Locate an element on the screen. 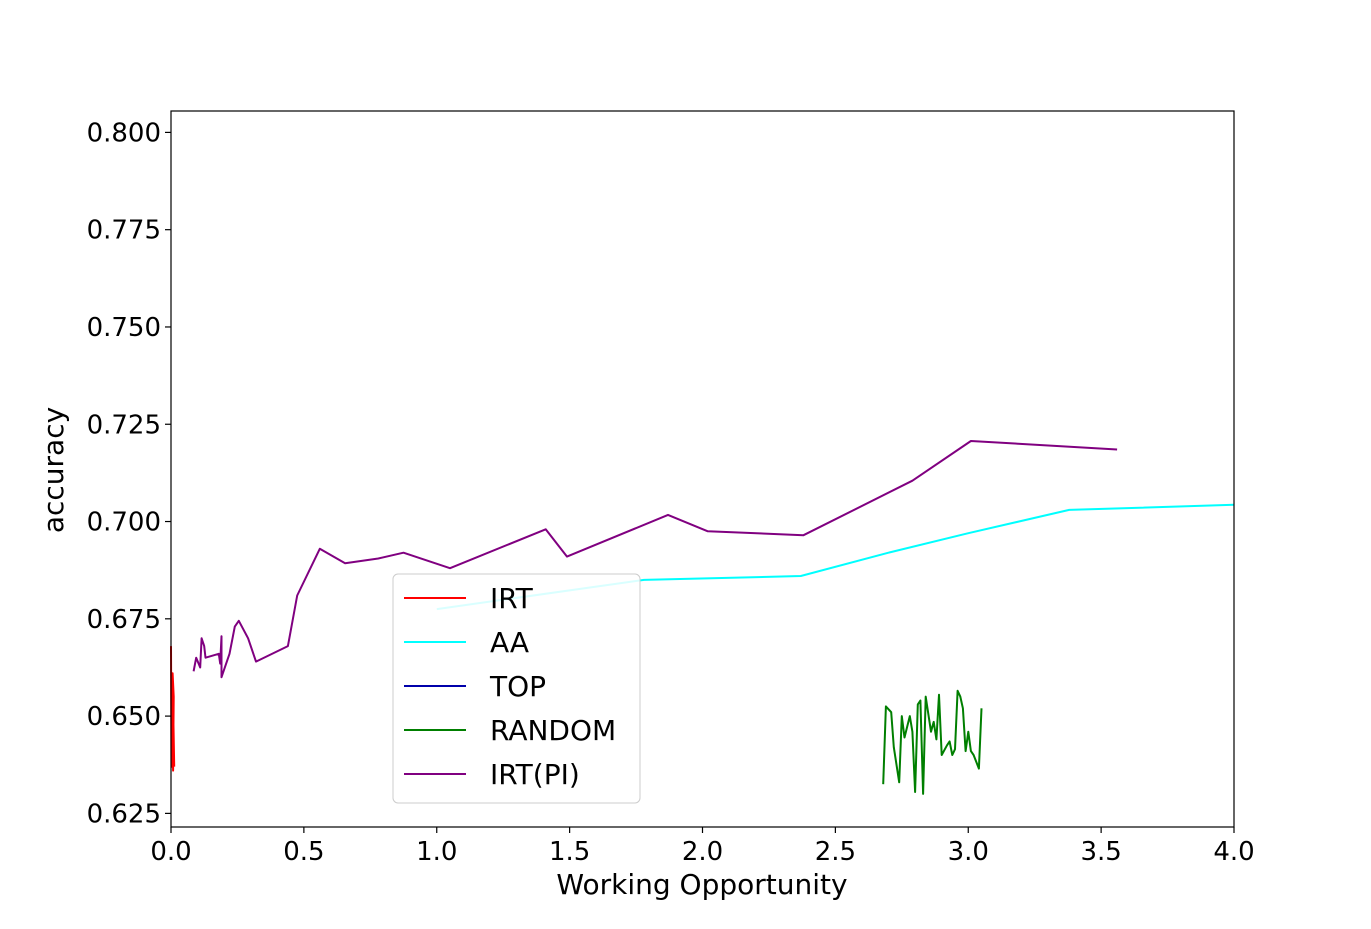  legend-label-aa: AA is located at coordinates (509, 642).